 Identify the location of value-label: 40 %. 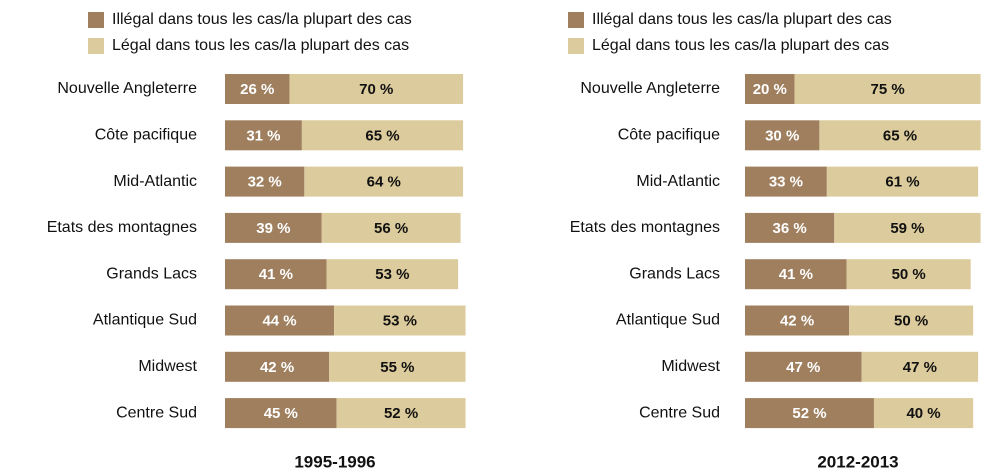
(923, 413).